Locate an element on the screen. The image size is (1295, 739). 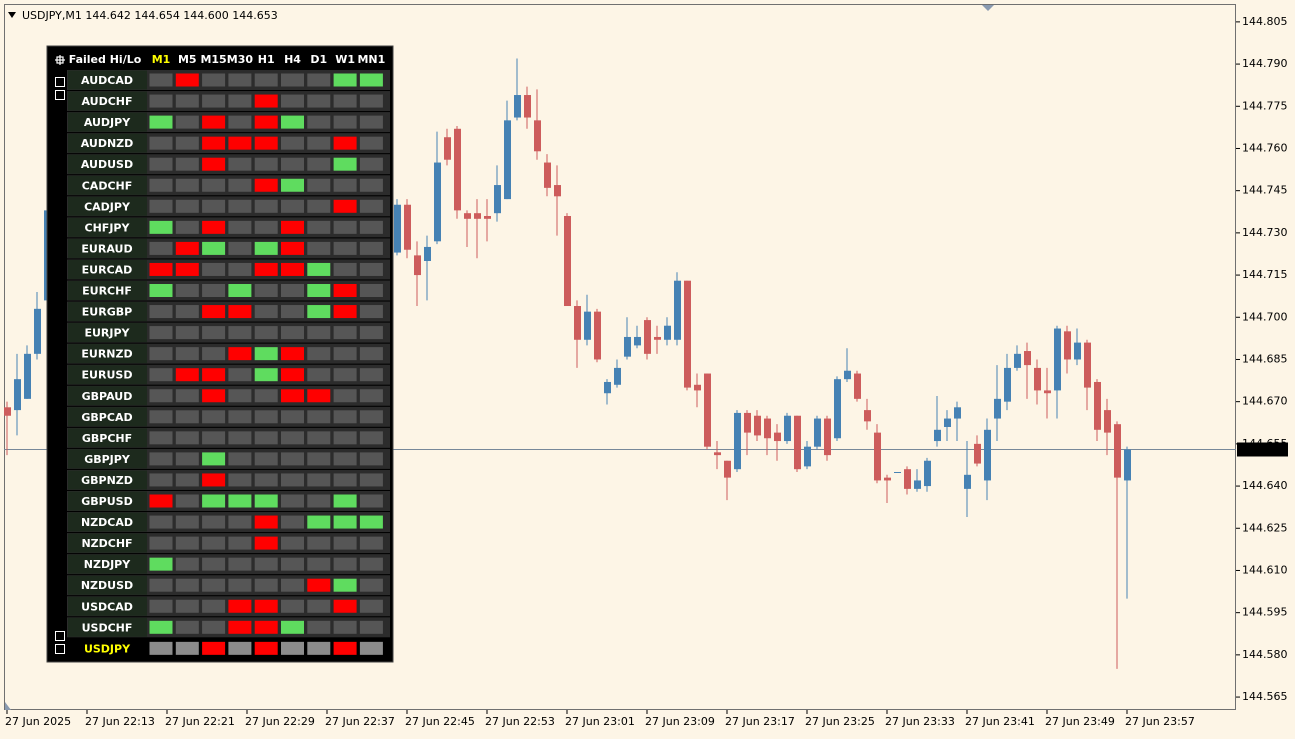
row-label: EURCAD is located at coordinates (107, 269).